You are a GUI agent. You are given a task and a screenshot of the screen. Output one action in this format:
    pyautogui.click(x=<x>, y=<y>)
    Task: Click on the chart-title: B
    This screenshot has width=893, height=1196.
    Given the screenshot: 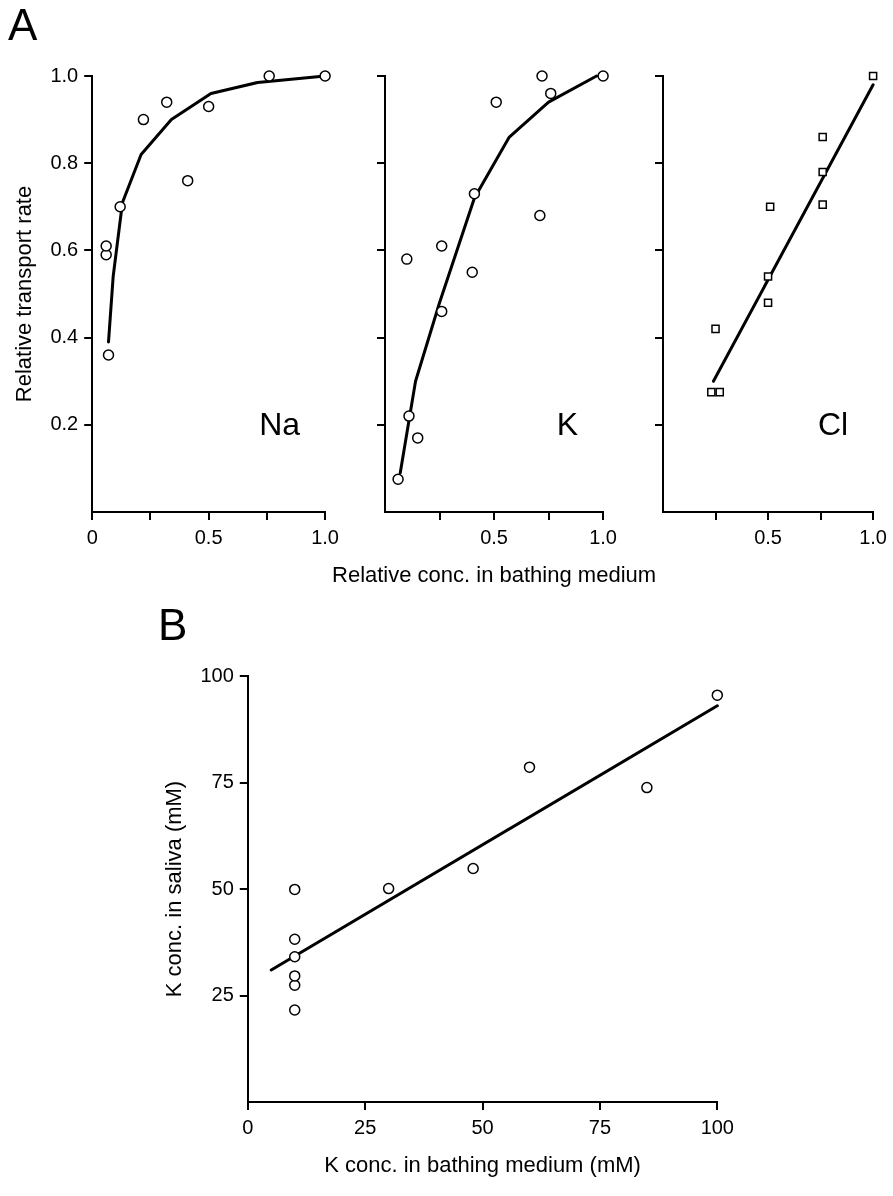 What is the action you would take?
    pyautogui.click(x=173, y=625)
    